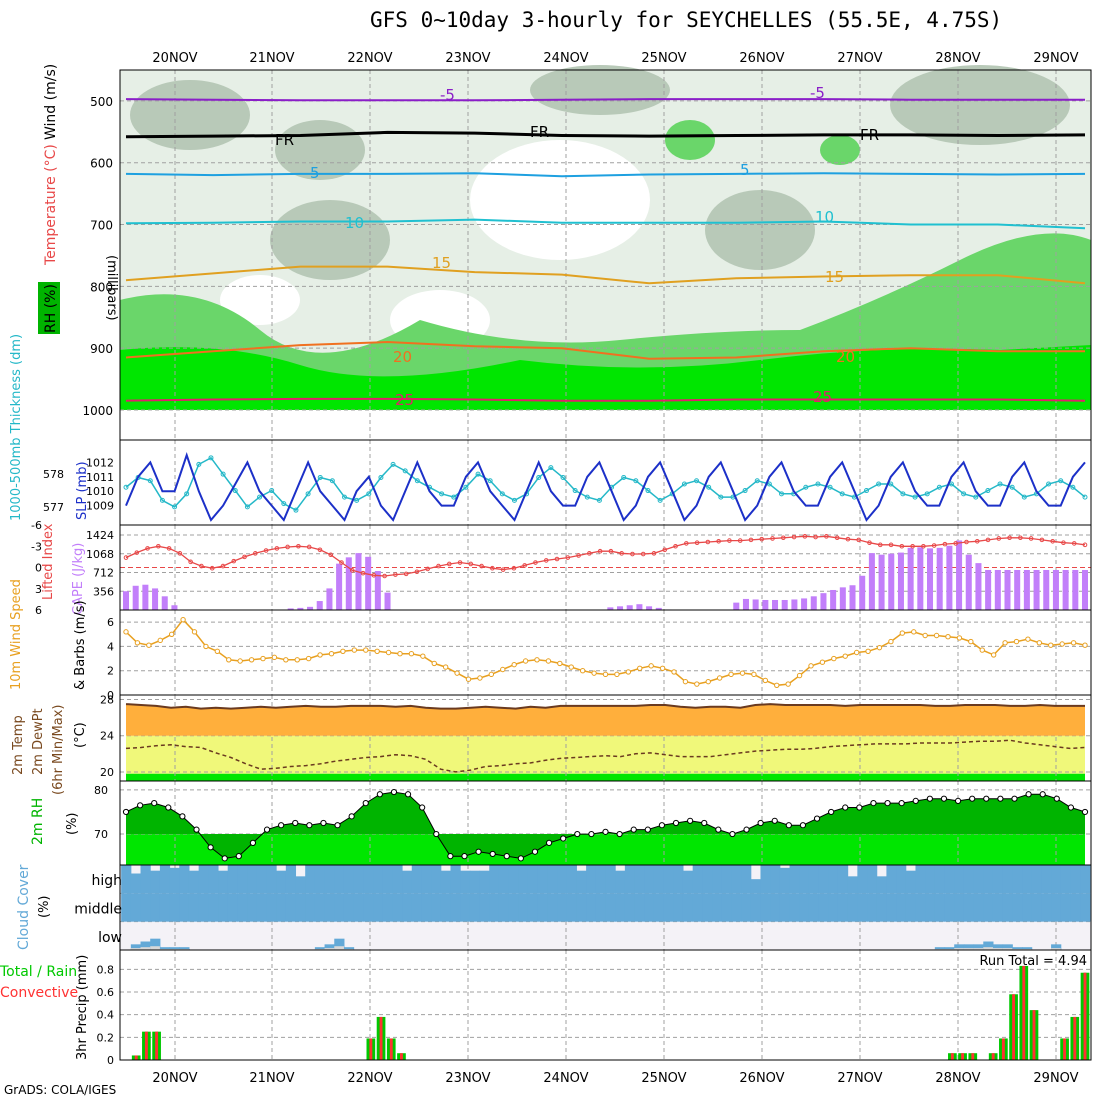  Describe the element at coordinates (97, 411) in the screenshot. I see `pressure-tick-label: 1000` at that location.